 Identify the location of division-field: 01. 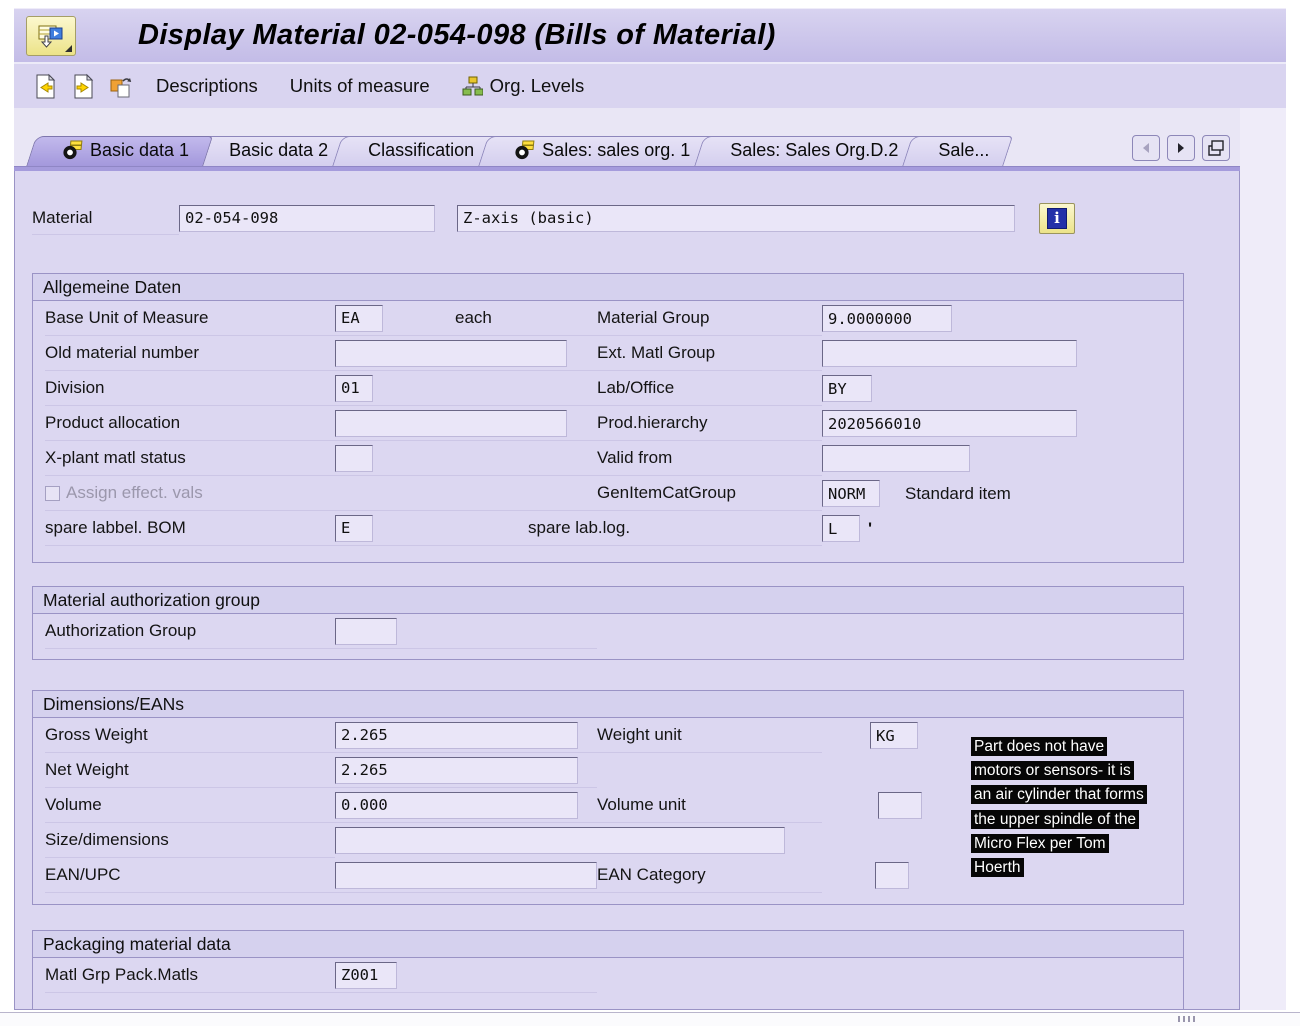
(354, 388).